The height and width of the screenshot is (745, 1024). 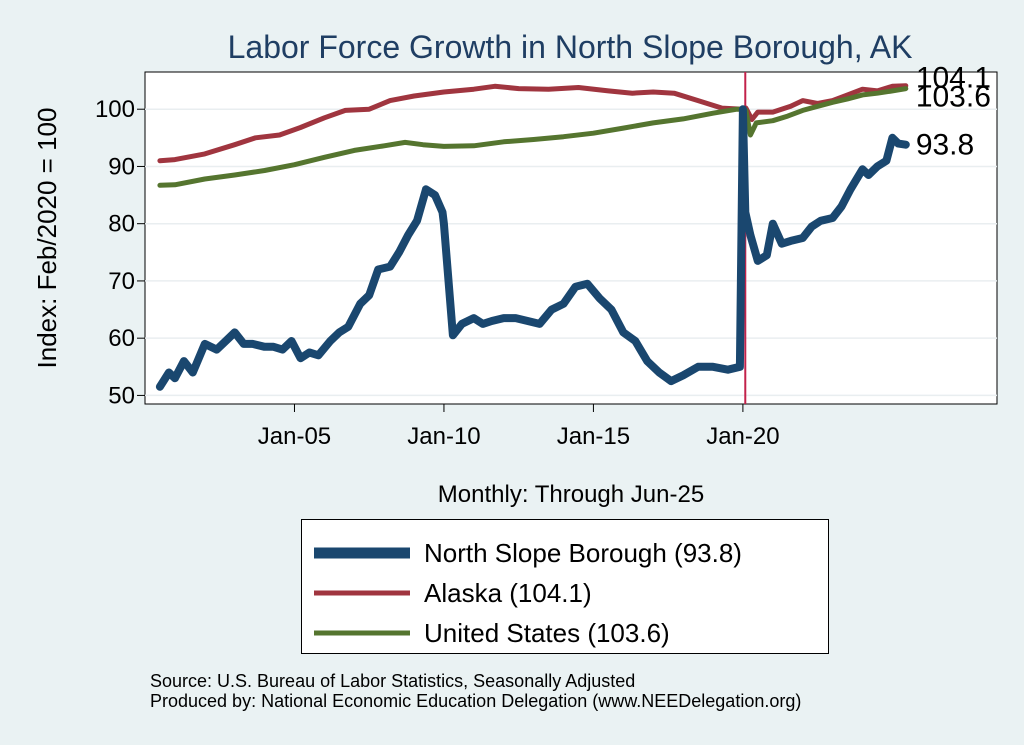 What do you see at coordinates (121, 224) in the screenshot?
I see `y-tick-label-80: 80` at bounding box center [121, 224].